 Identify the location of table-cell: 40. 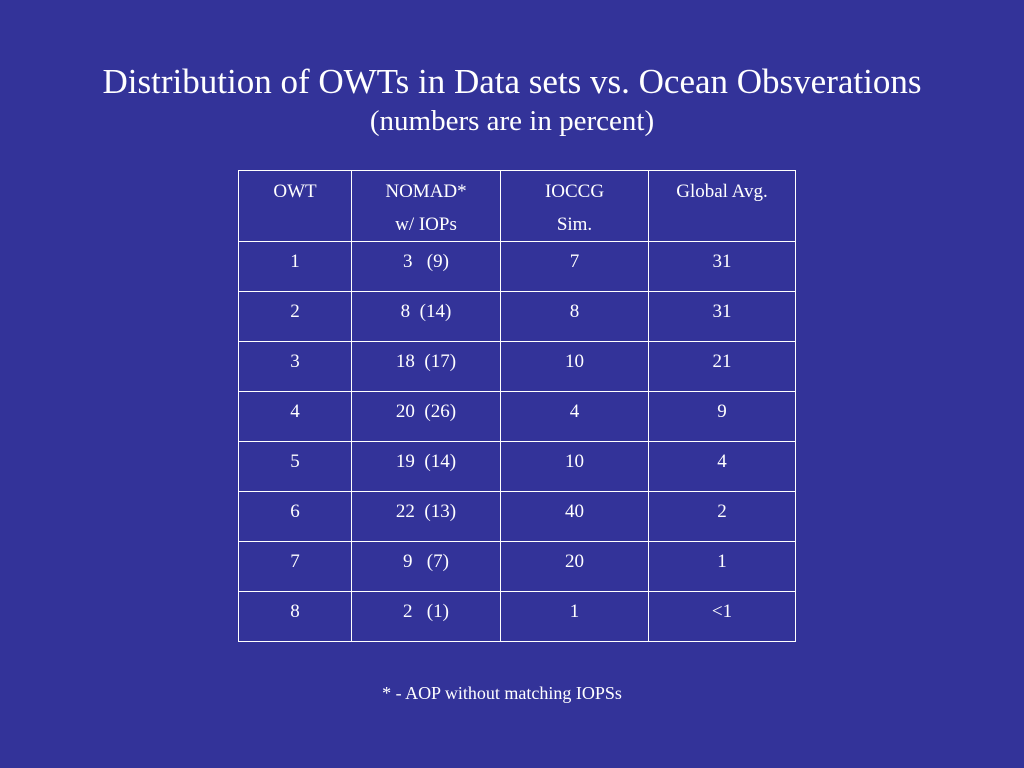
(574, 516).